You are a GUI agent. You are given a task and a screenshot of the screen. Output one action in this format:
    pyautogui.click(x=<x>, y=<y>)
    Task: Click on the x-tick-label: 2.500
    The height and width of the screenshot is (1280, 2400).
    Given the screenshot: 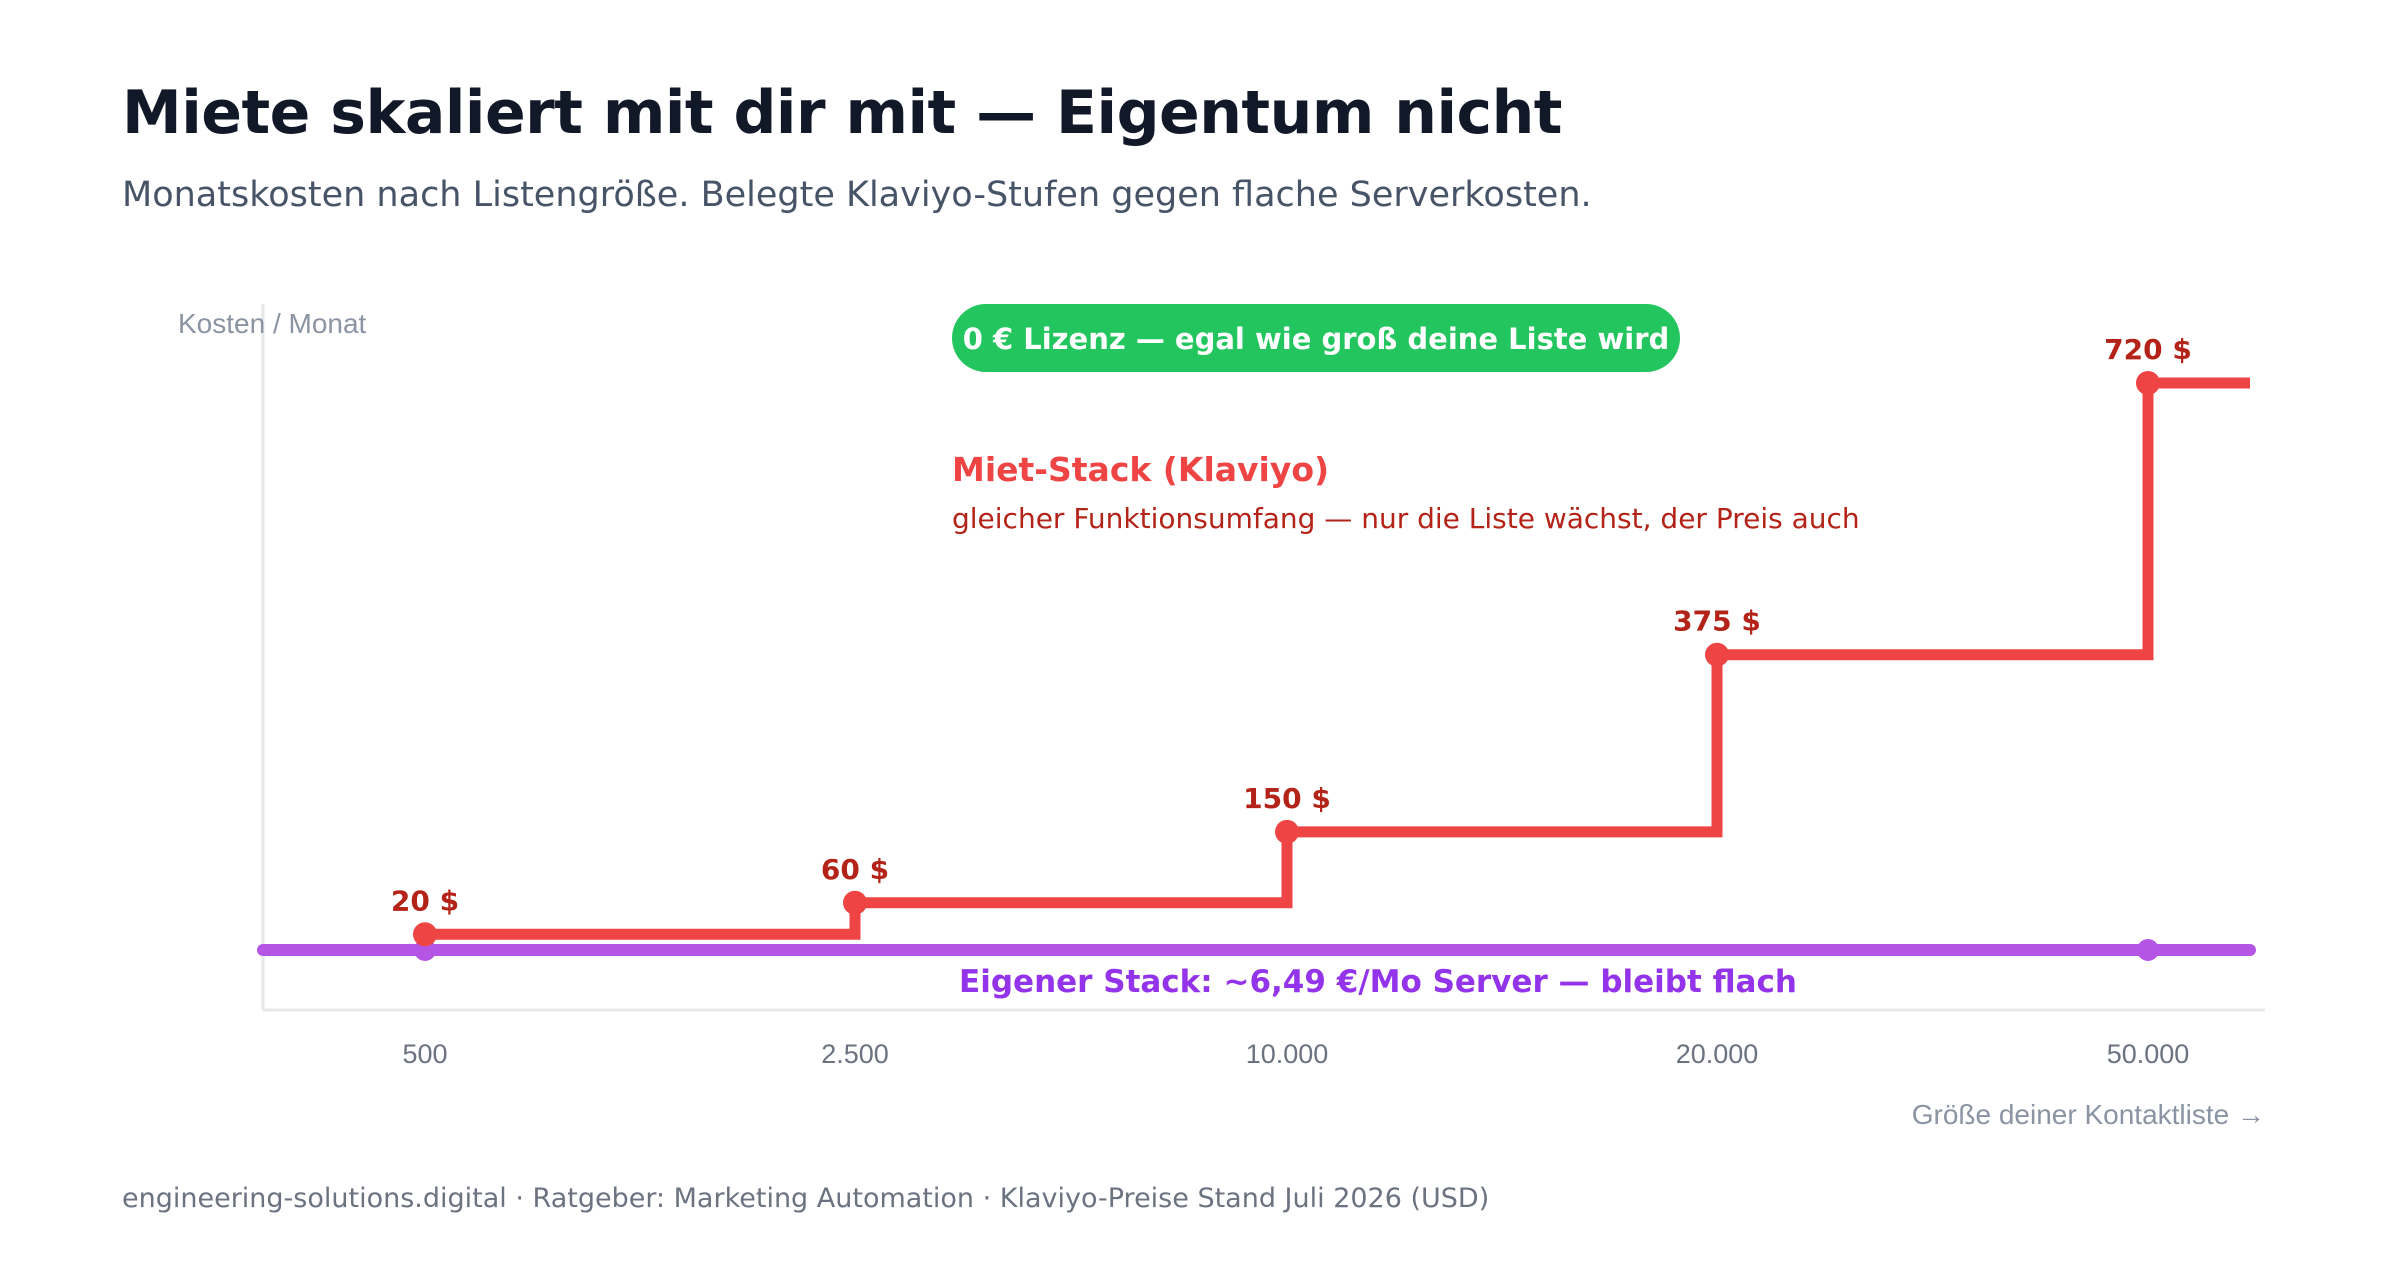 What is the action you would take?
    pyautogui.click(x=855, y=1054)
    